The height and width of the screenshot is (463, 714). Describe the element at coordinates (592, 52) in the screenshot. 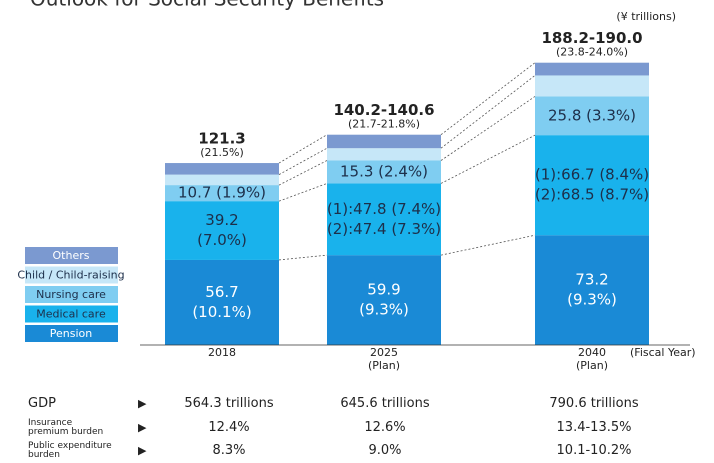

I see `total-share: (23.8-24.0%)` at that location.